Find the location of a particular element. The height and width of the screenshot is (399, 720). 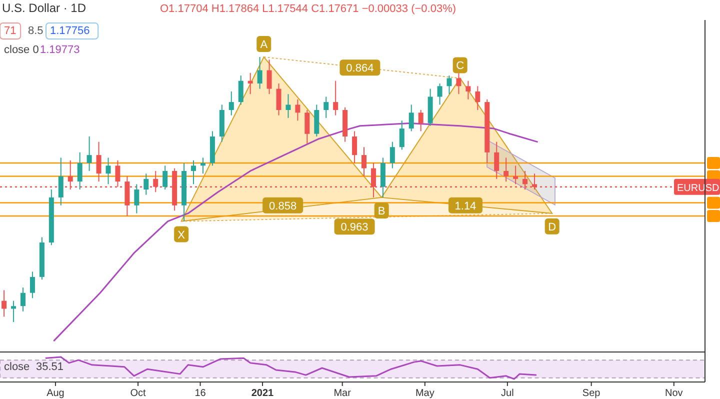

chart-title: U.S. Dollar · 1D is located at coordinates (44, 8).